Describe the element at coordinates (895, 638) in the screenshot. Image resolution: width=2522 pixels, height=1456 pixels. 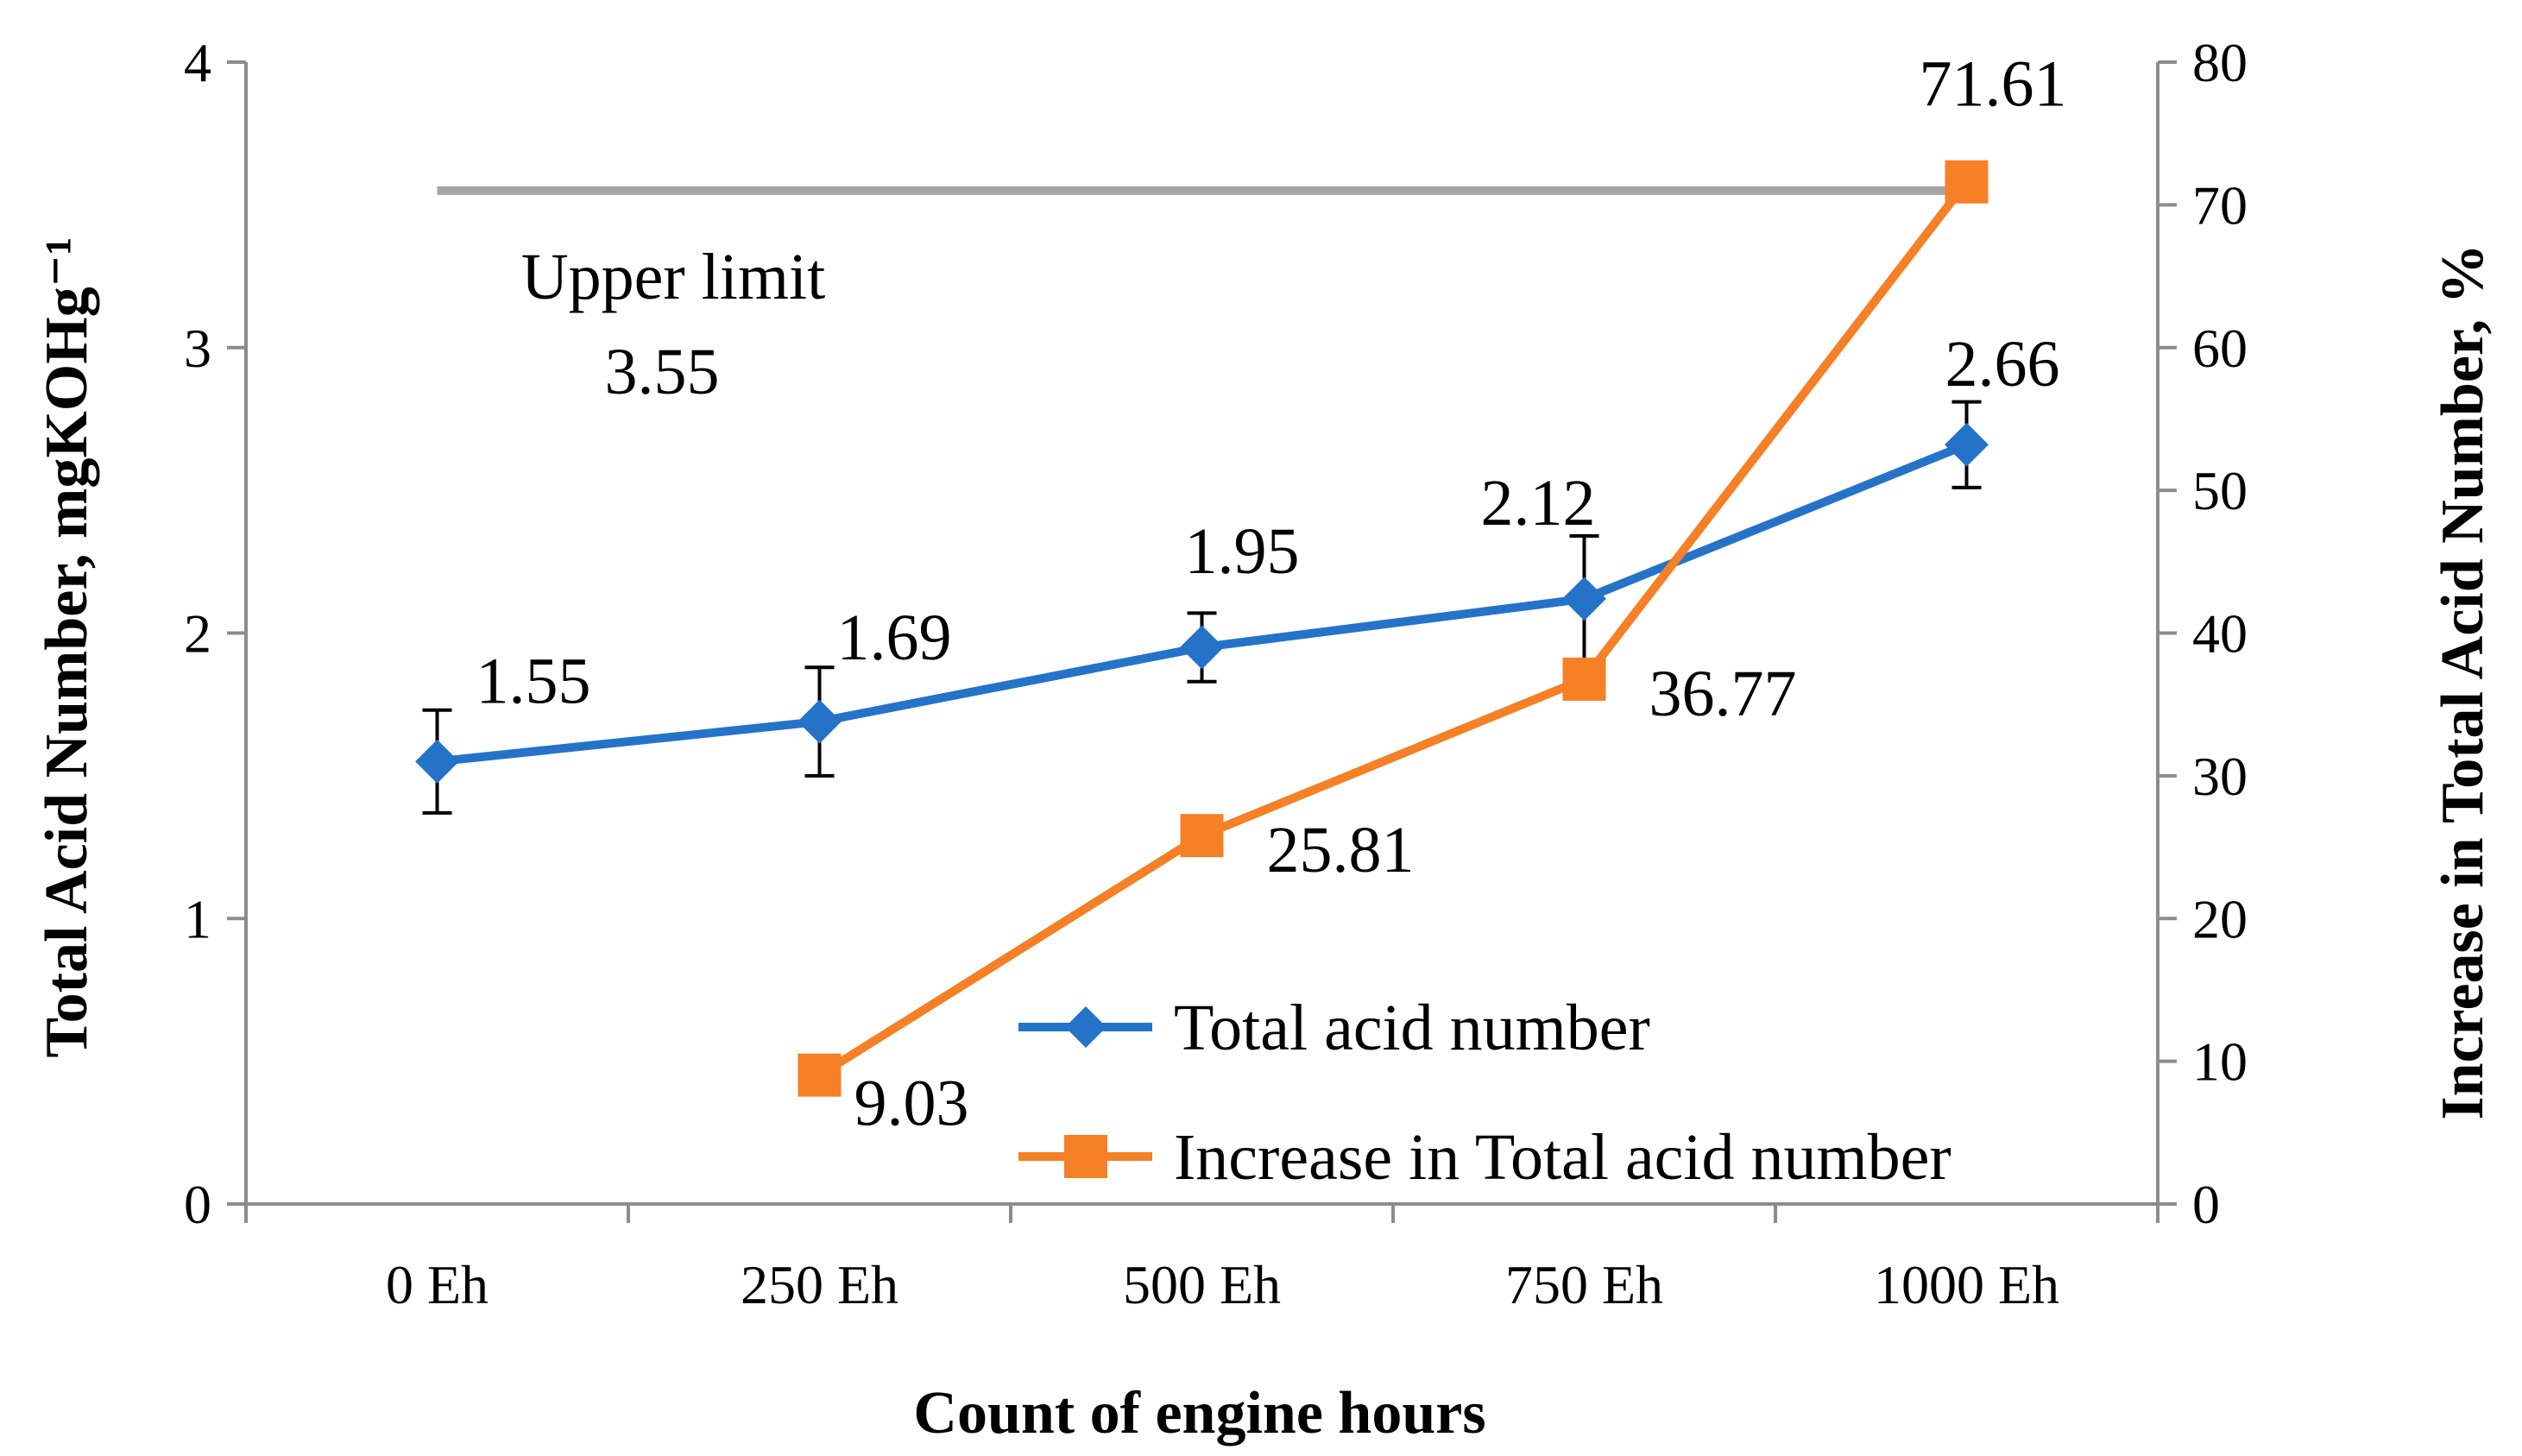
I see `tan-data-label: 1.69` at that location.